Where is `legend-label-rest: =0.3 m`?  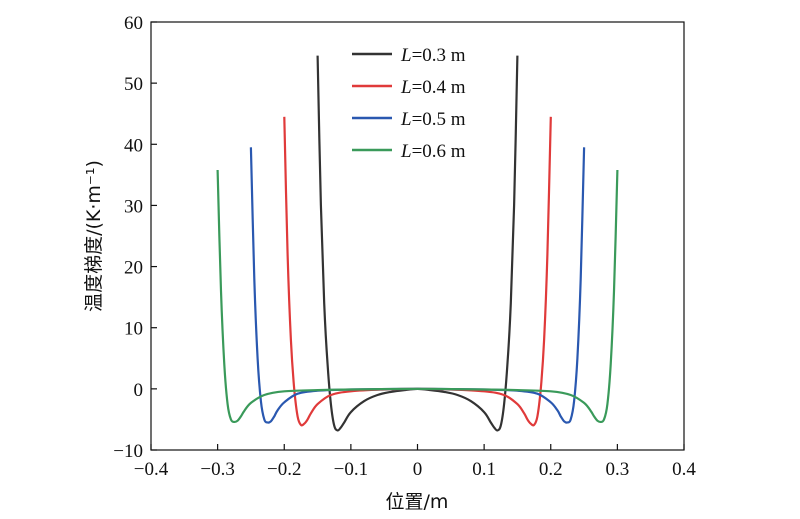 legend-label-rest: =0.3 m is located at coordinates (439, 55).